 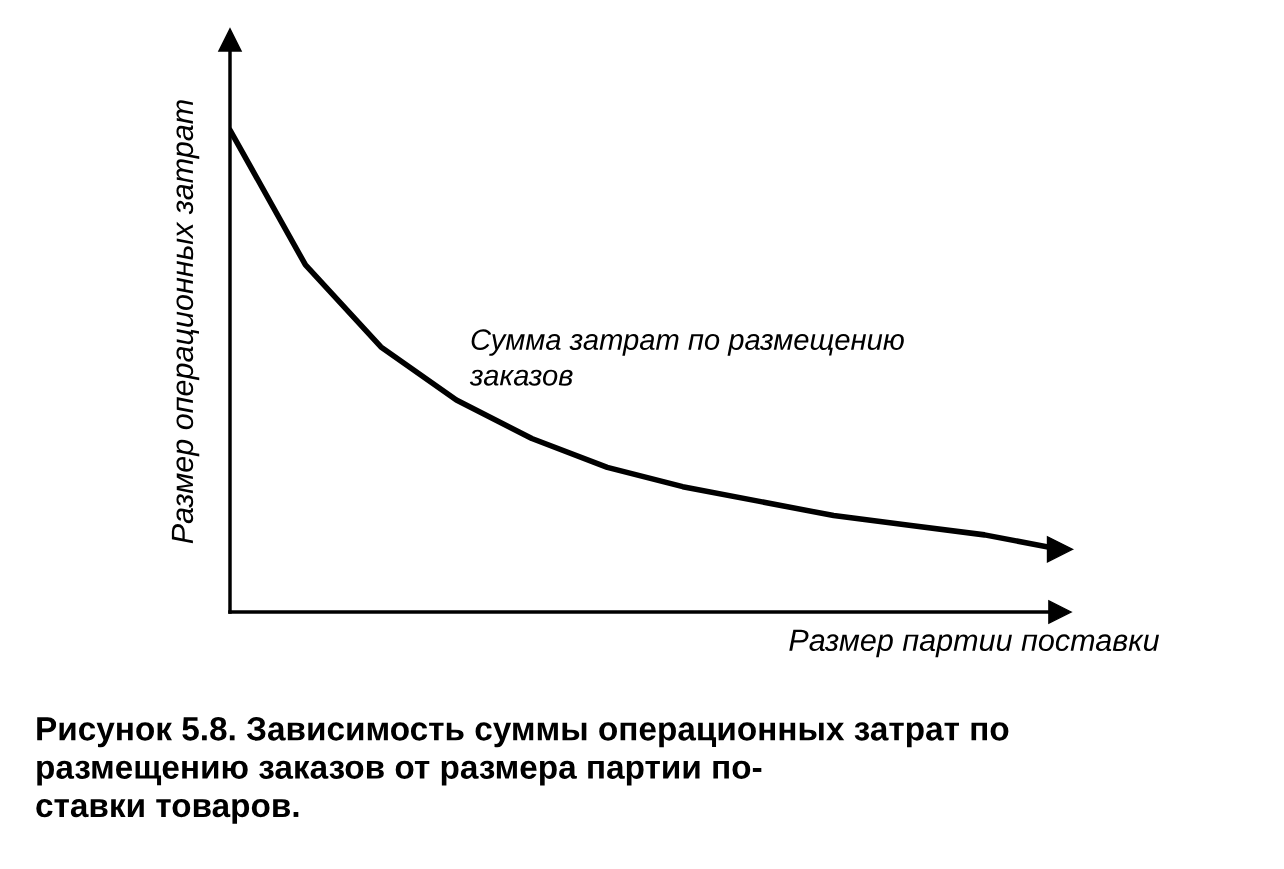 I want to click on text: Рисунок 5.8. Зависимость суммы операционных затрат по размещению заказов от размера партии по- ставки товаров., so click(x=522, y=770).